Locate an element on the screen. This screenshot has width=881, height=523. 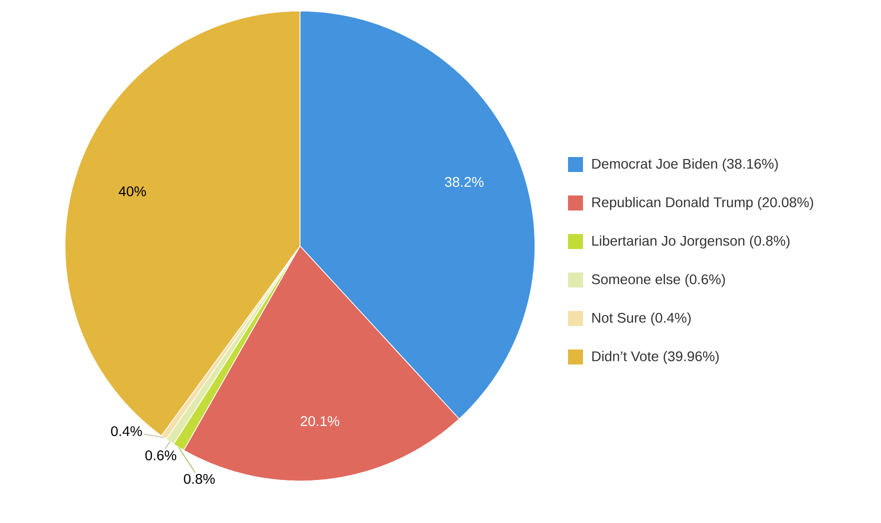
data-label: 20.1% is located at coordinates (320, 421).